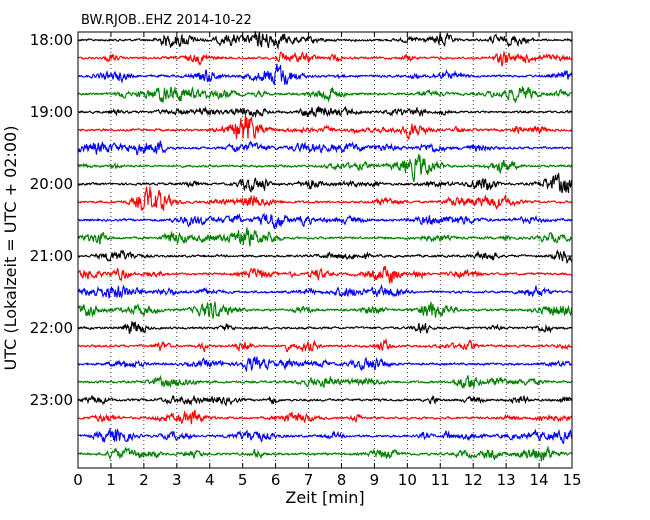  I want to click on y-tick-label: 22:00, so click(51, 328).